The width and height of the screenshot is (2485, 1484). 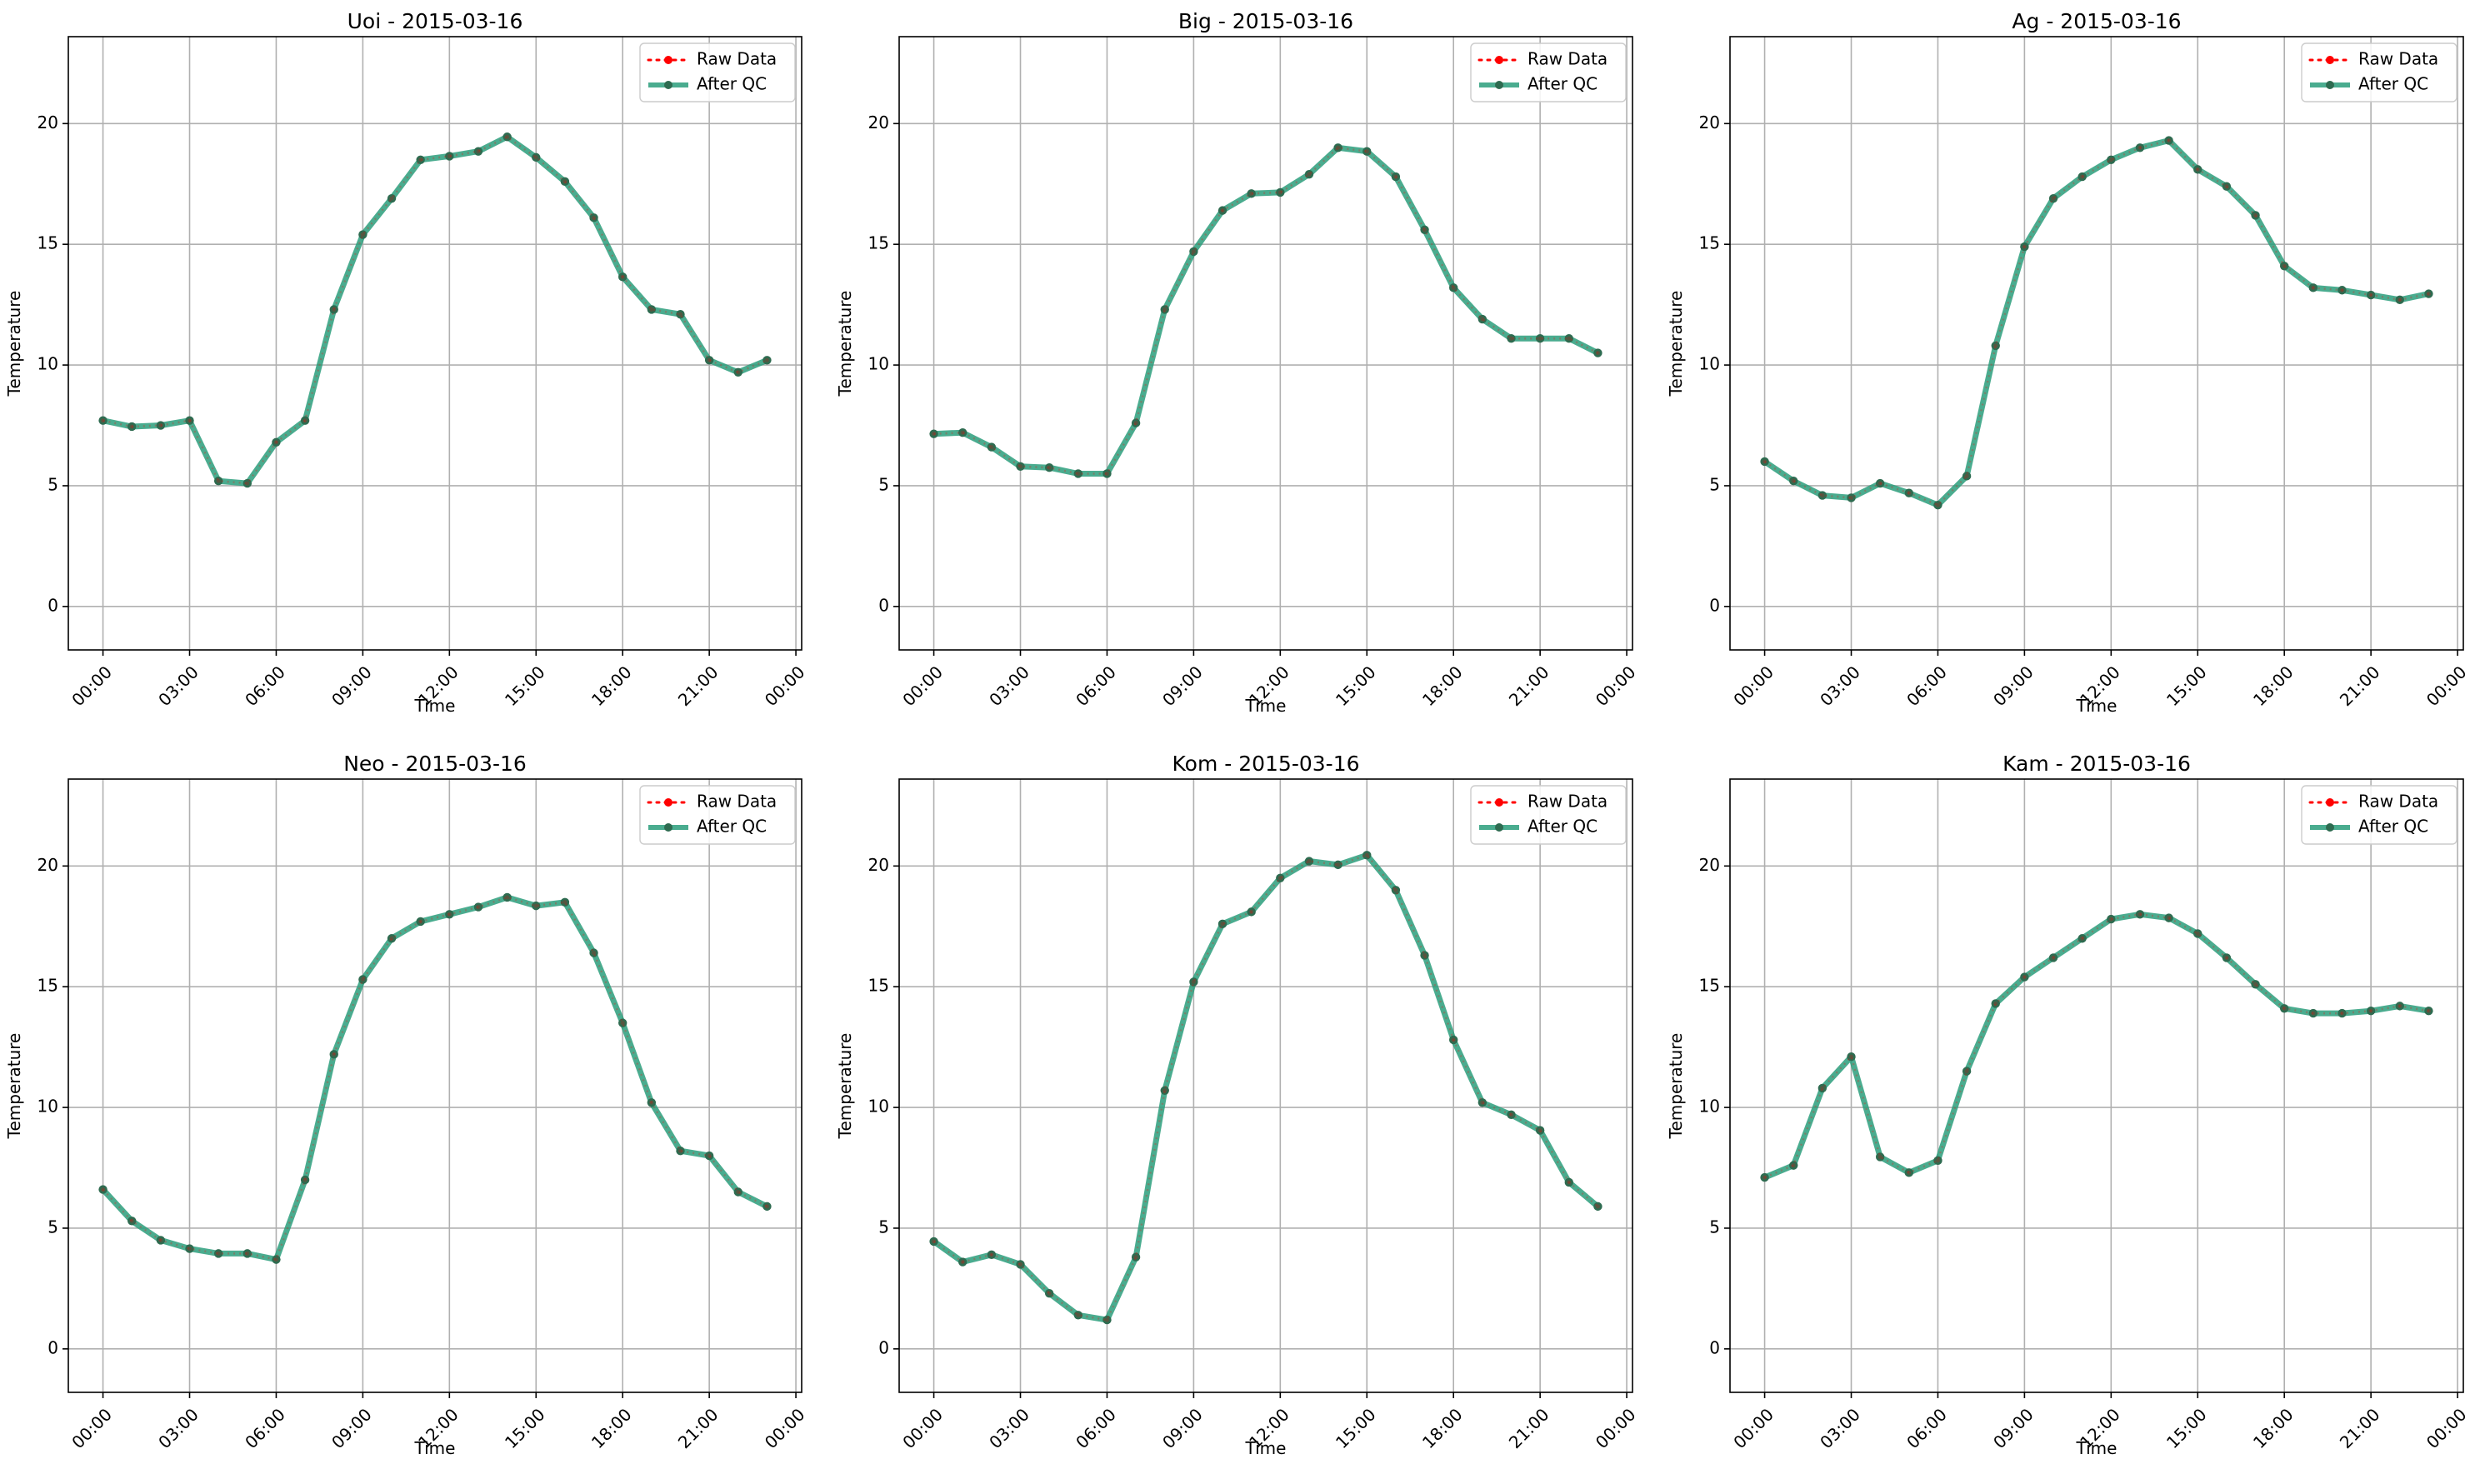 I want to click on x-tick-label: 06:00, so click(x=1926, y=686).